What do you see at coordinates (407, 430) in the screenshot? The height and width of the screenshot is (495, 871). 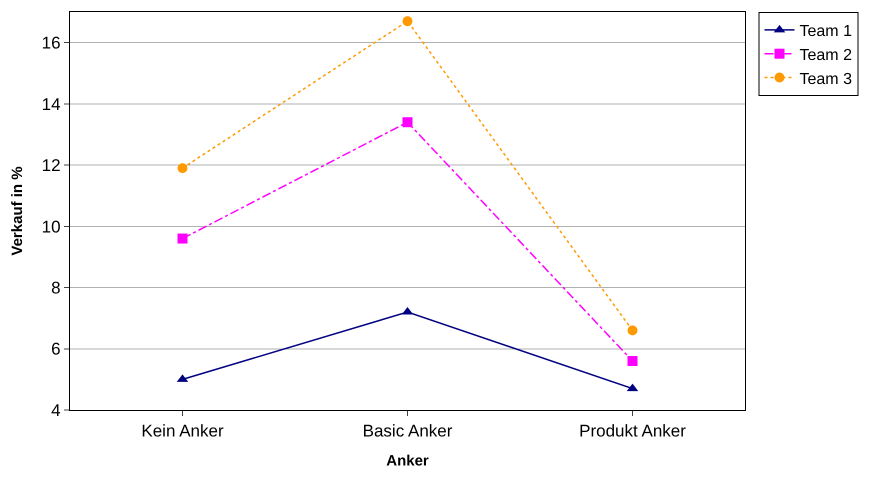 I see `x-tick-label: Basic Anker` at bounding box center [407, 430].